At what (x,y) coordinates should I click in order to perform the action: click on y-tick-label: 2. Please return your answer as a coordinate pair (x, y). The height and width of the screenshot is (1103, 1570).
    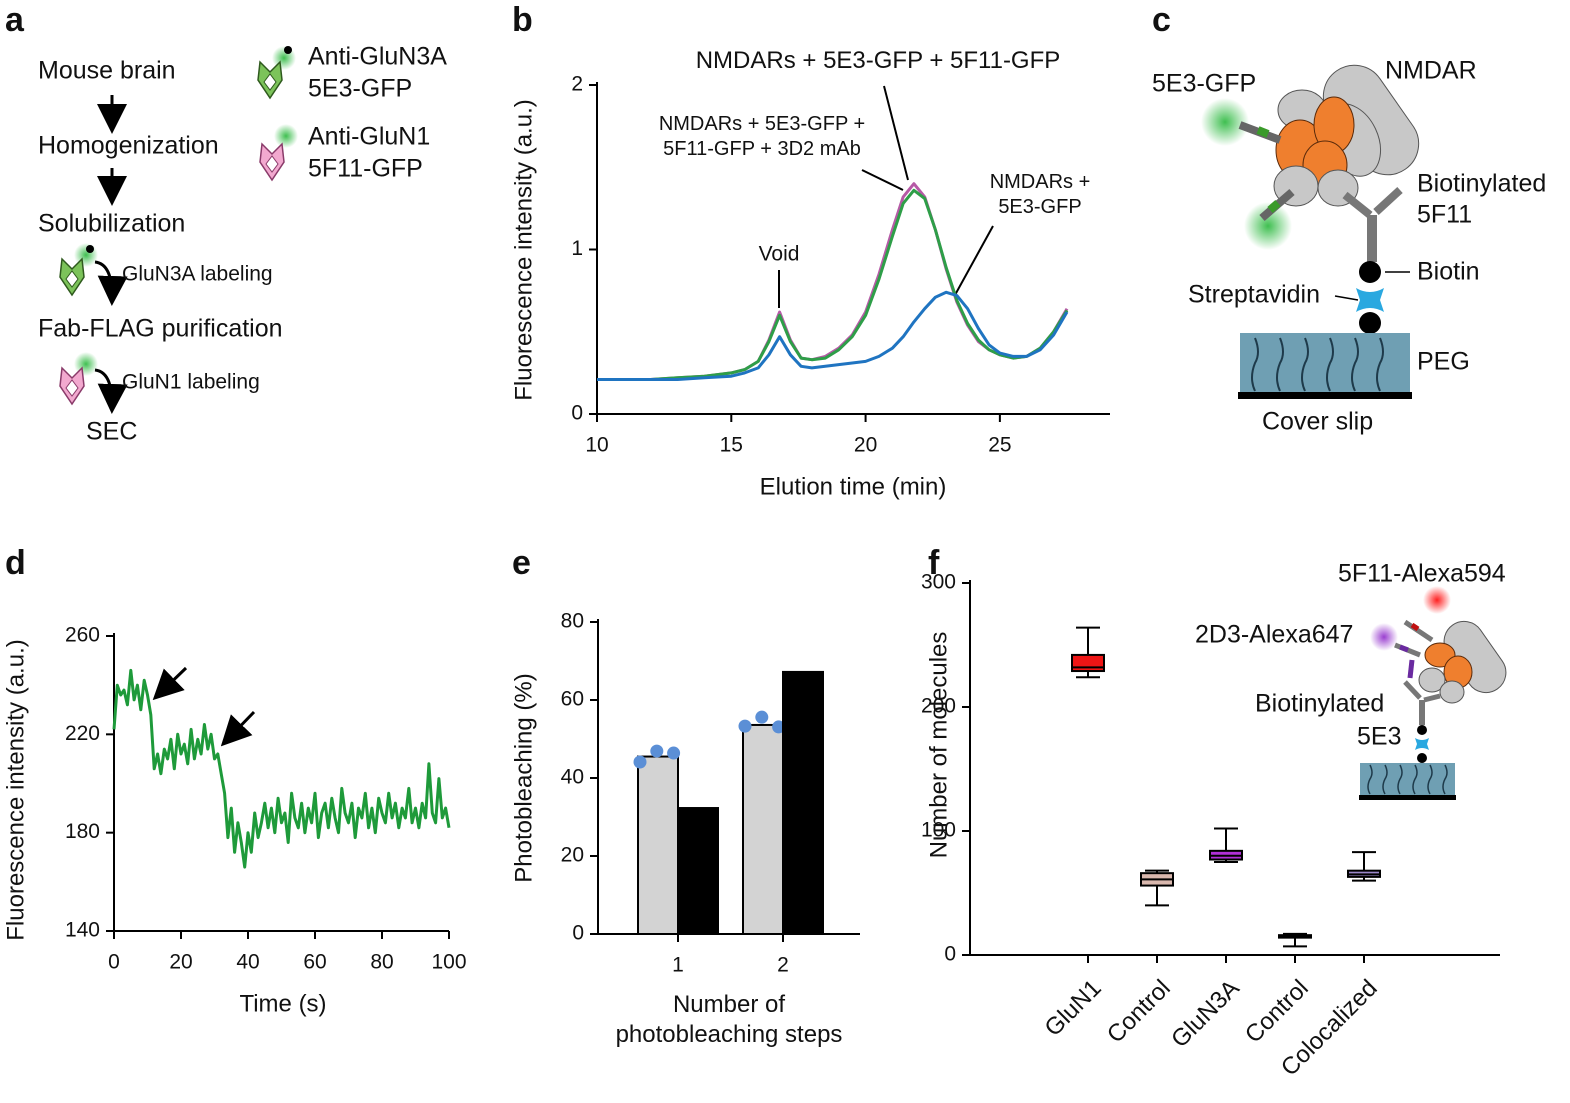
    Looking at the image, I should click on (577, 84).